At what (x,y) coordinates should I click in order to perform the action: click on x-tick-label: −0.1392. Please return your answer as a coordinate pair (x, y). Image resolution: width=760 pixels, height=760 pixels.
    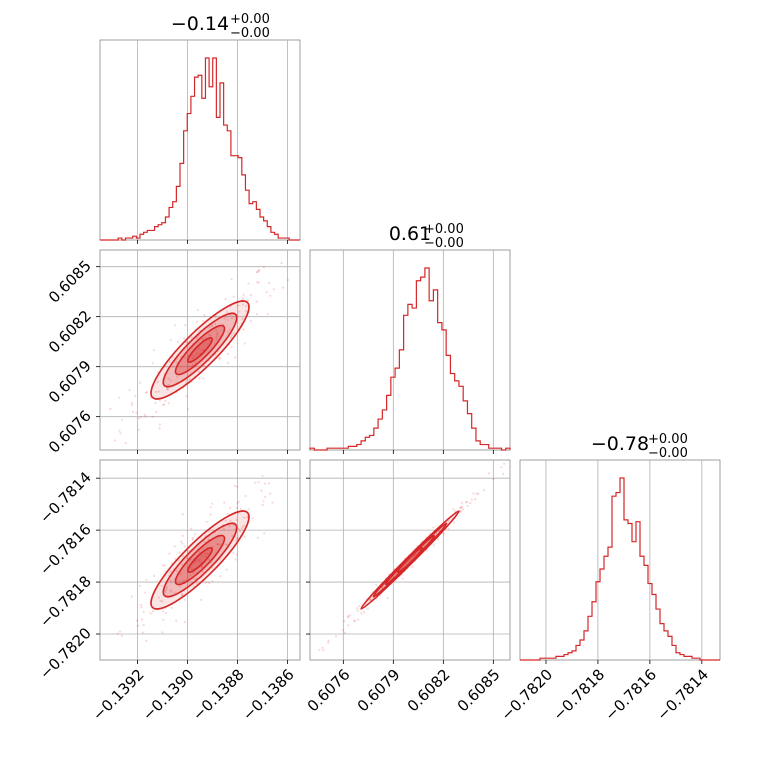
    Looking at the image, I should click on (118, 695).